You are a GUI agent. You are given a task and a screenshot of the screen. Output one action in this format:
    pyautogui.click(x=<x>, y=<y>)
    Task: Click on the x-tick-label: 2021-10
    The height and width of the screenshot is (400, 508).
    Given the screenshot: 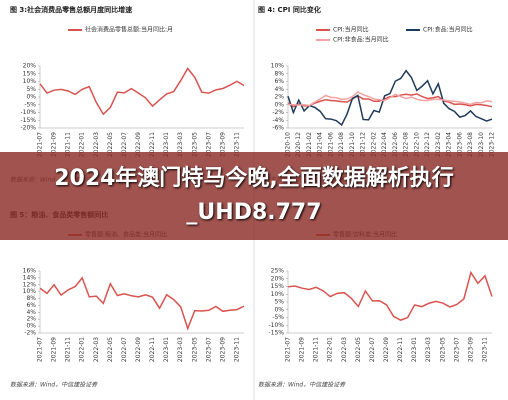 What is the action you would take?
    pyautogui.click(x=352, y=144)
    